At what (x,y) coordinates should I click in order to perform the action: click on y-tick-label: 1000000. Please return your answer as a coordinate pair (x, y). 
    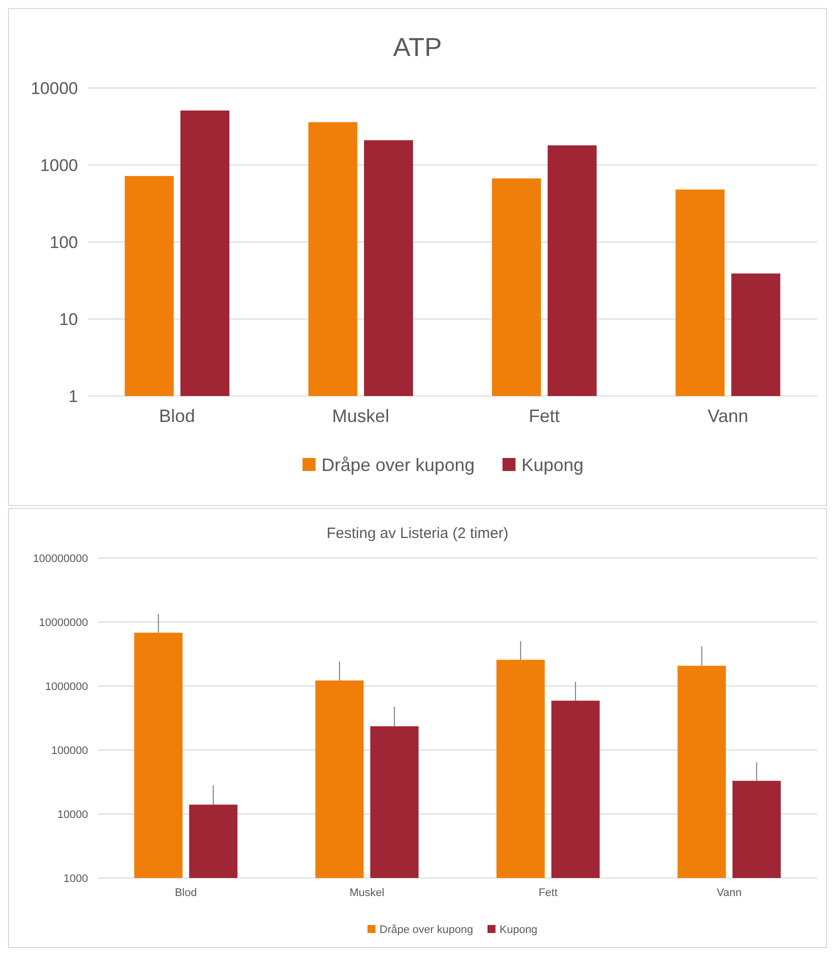
    Looking at the image, I should click on (66, 686).